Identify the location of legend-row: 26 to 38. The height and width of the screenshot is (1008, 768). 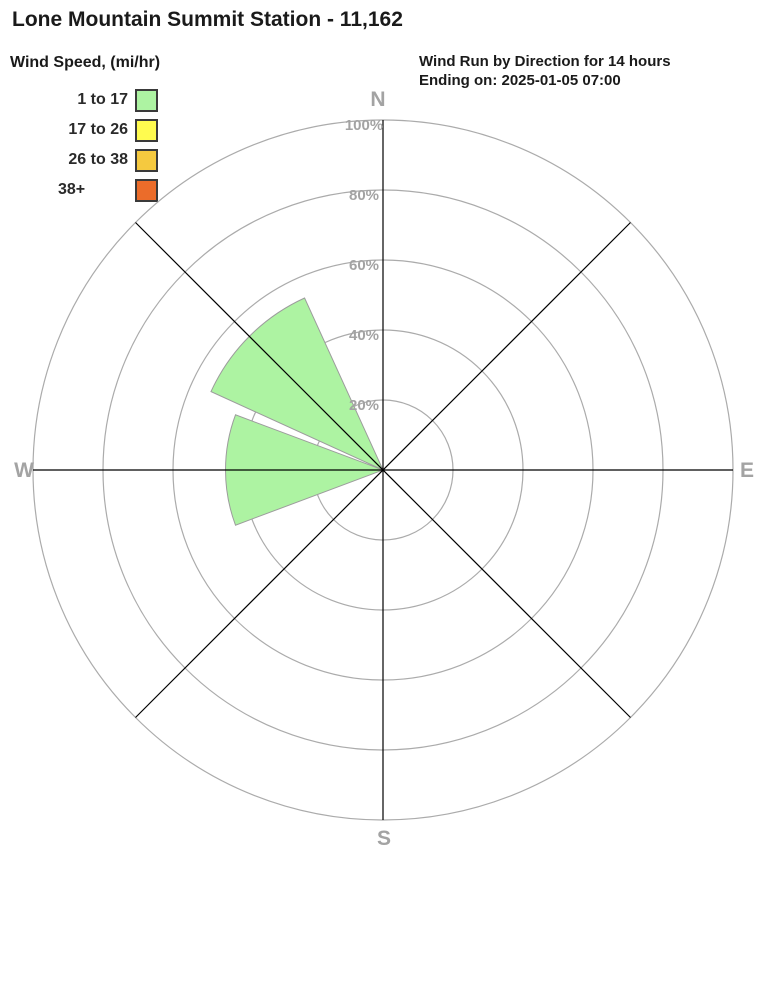
(110, 160).